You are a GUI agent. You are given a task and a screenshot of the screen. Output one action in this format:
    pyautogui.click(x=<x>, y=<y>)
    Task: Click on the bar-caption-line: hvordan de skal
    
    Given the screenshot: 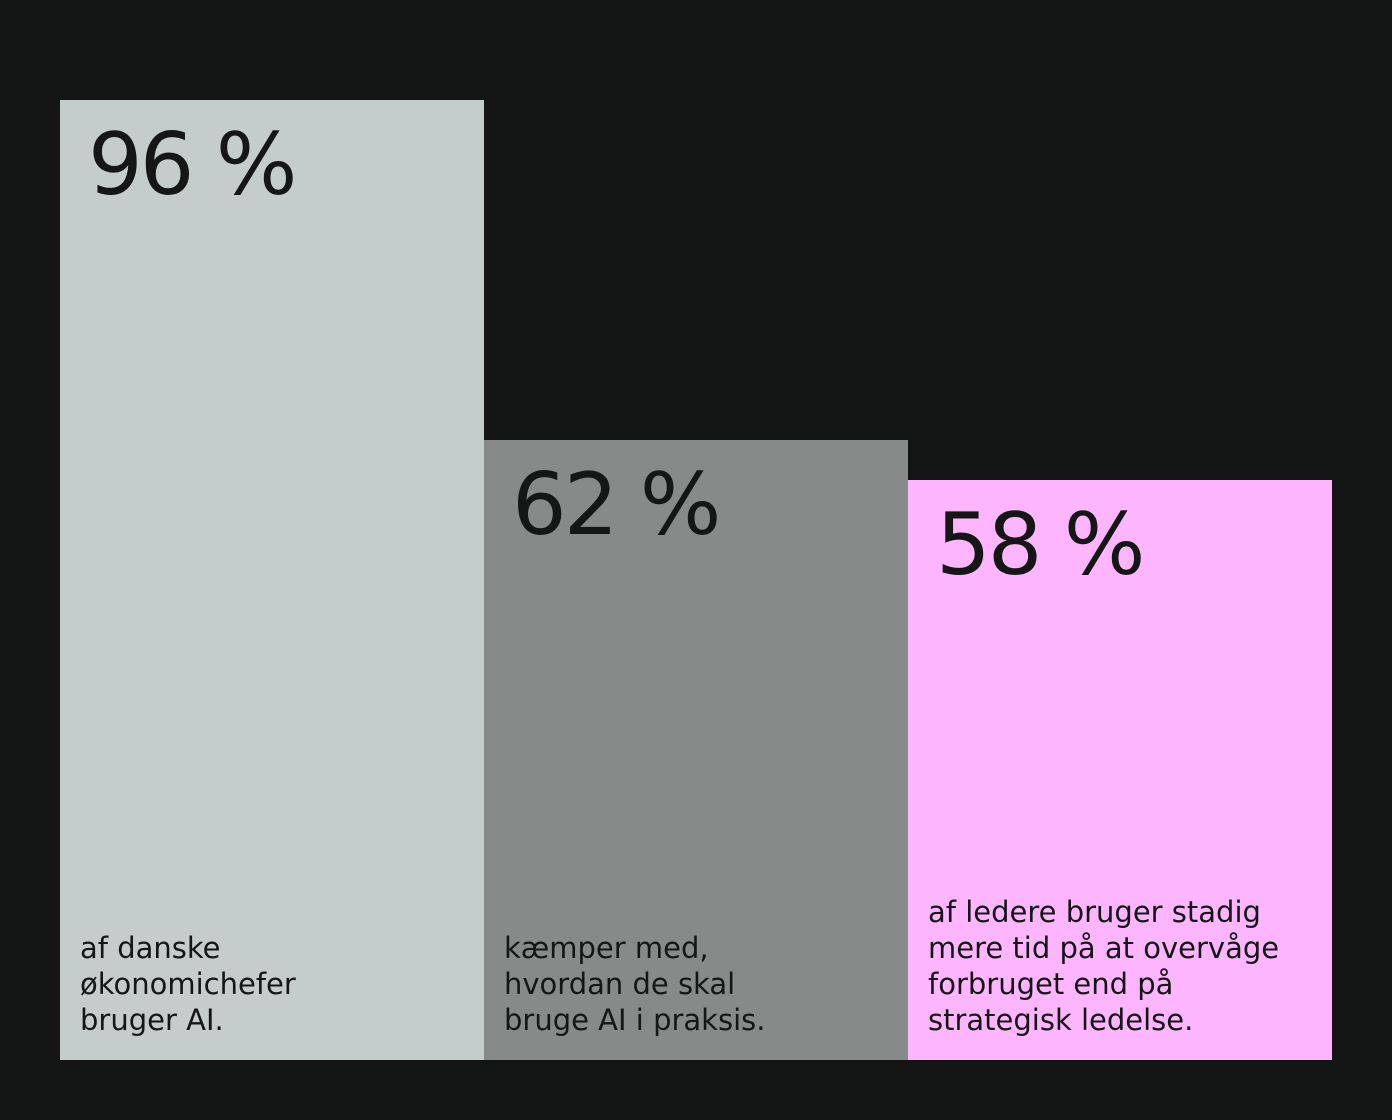 What is the action you would take?
    pyautogui.click(x=620, y=984)
    